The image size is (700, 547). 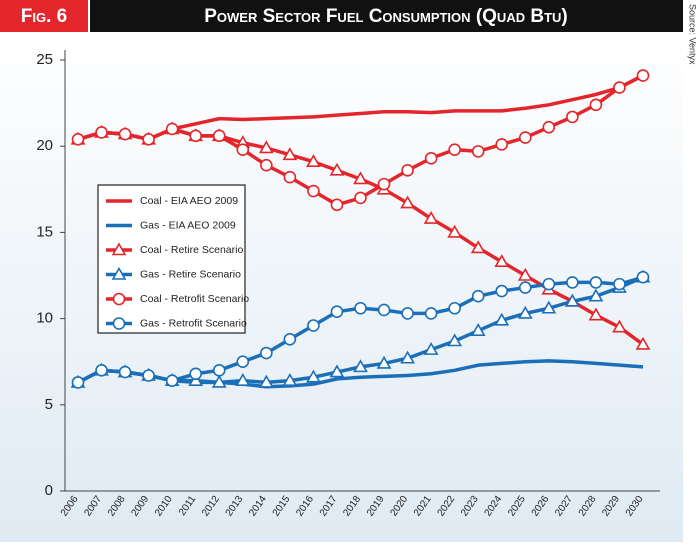 What do you see at coordinates (171, 259) in the screenshot?
I see `legend` at bounding box center [171, 259].